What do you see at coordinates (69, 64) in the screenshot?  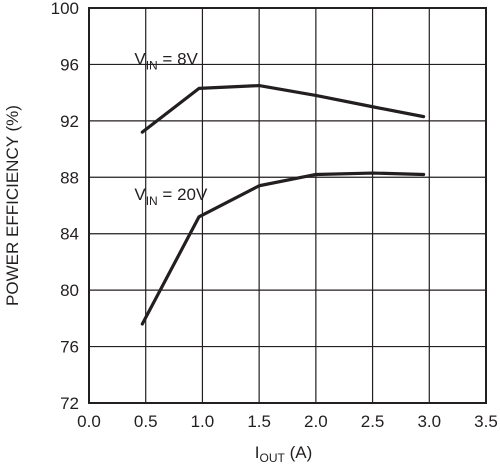 I see `y-tick-label: 96` at bounding box center [69, 64].